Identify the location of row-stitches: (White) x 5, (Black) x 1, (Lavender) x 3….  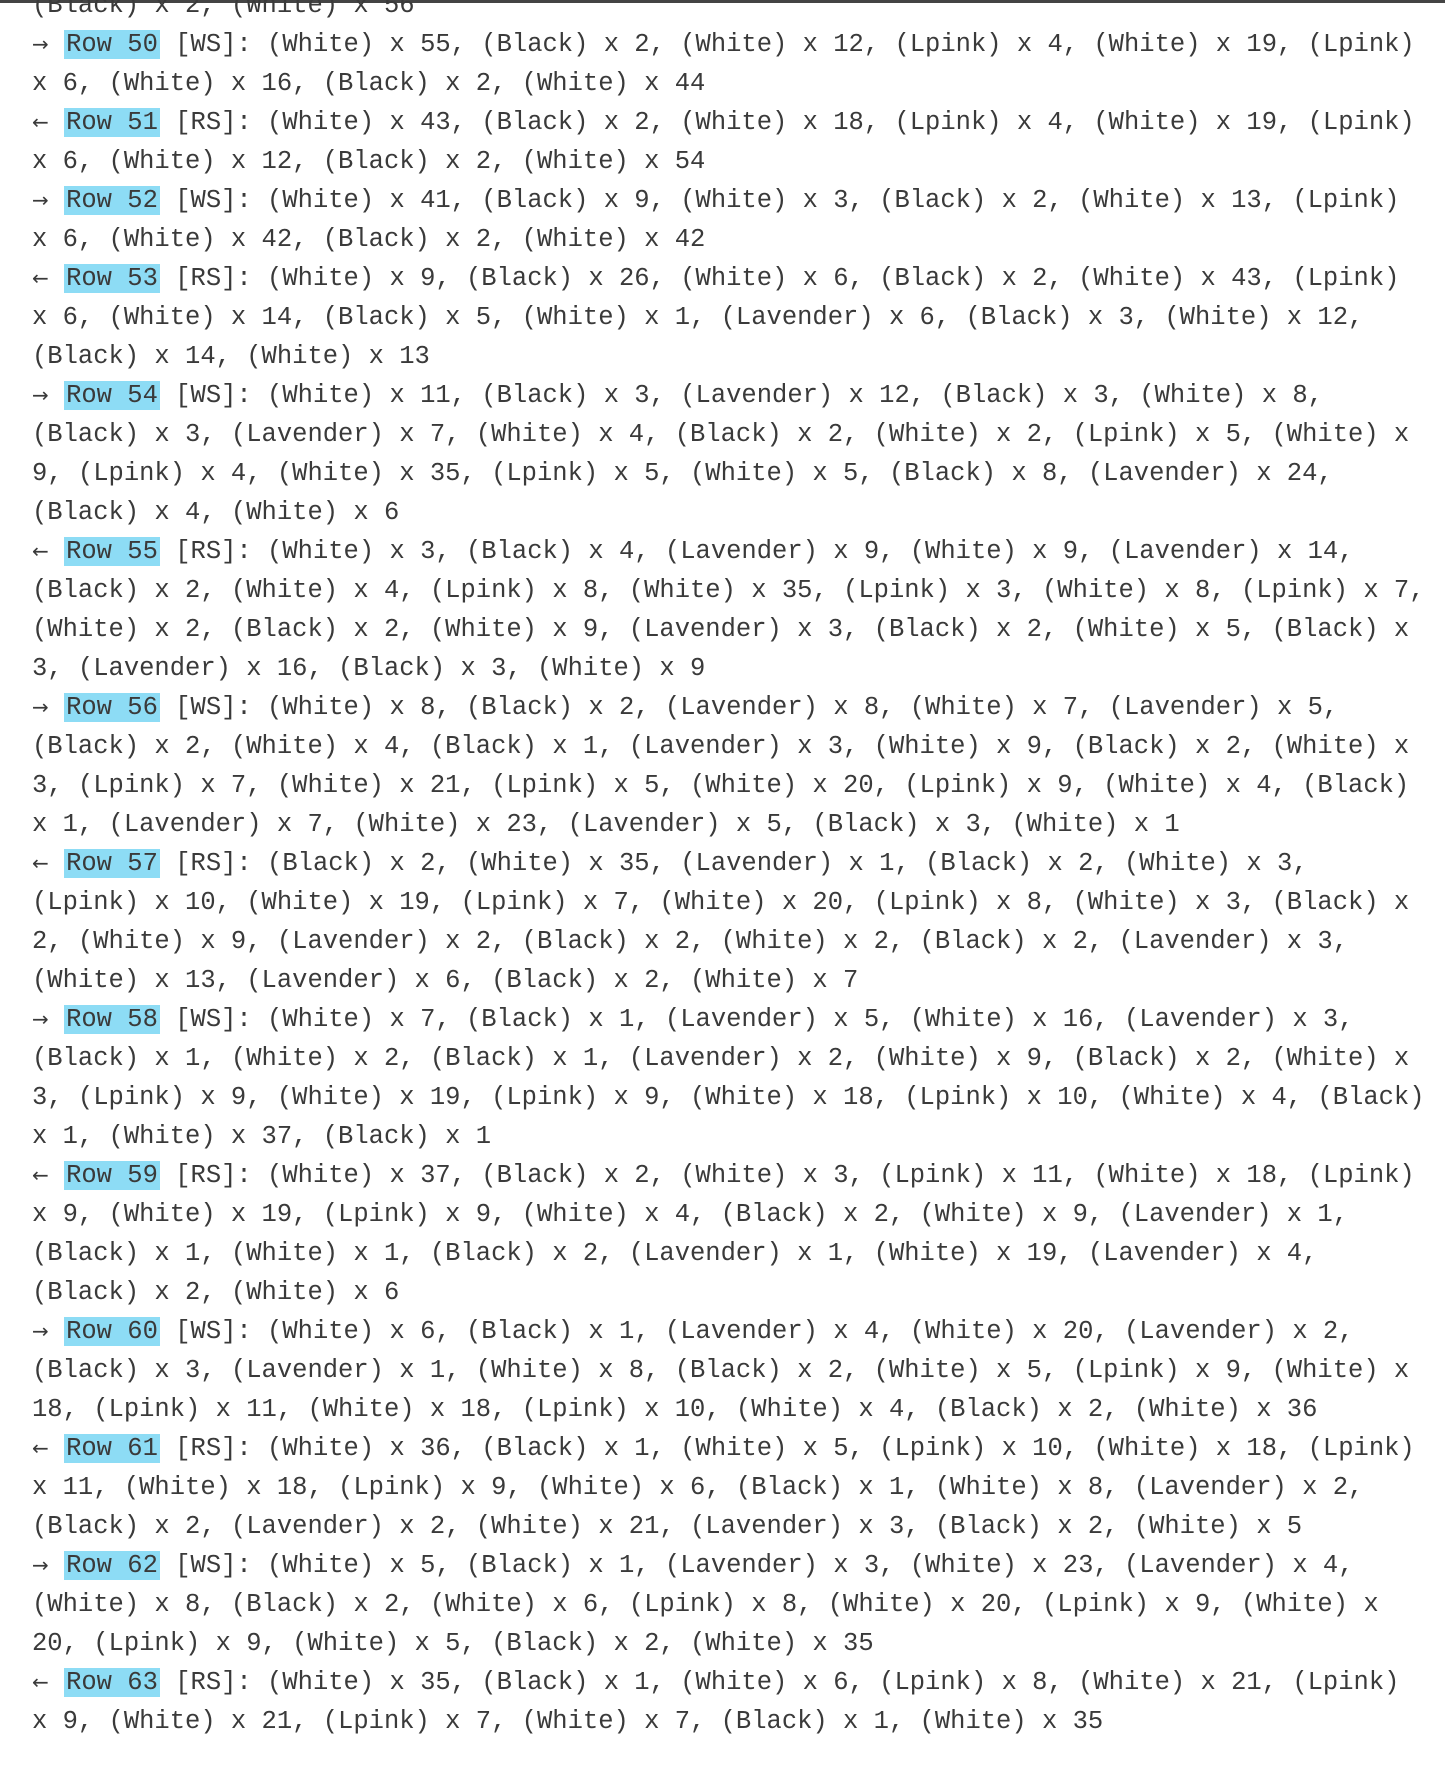
(705, 1604).